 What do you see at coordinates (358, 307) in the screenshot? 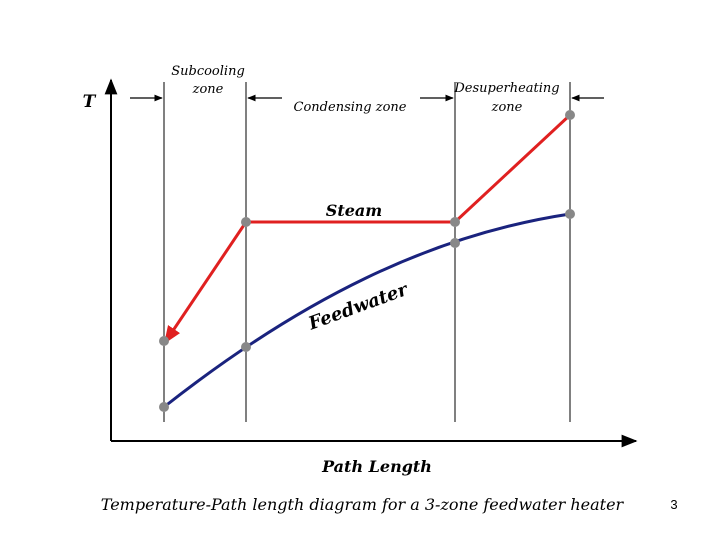
I see `feedwater-label: Feedwater` at bounding box center [358, 307].